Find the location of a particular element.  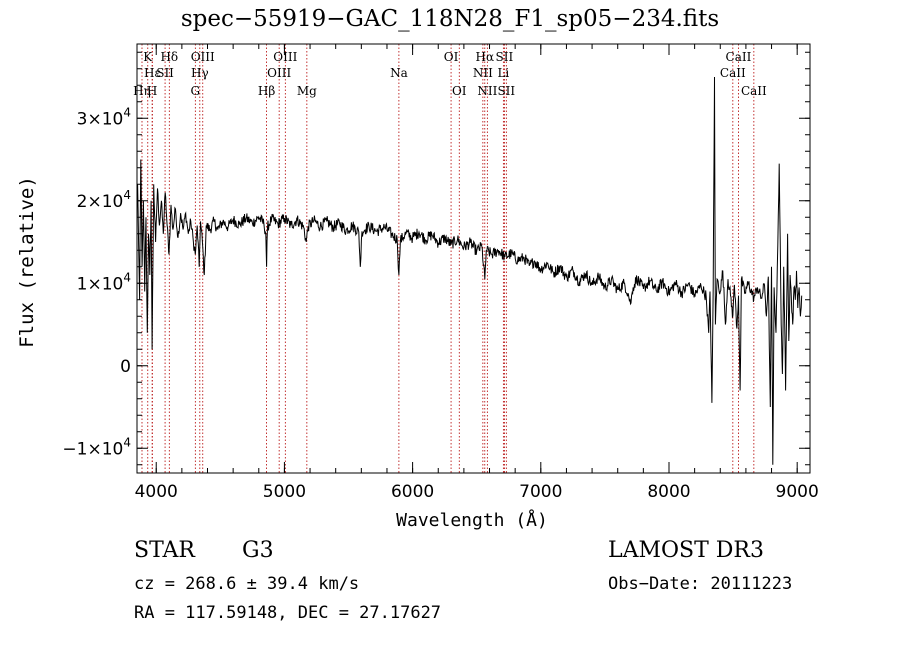

spectral-line-label: Hγ is located at coordinates (200, 73).